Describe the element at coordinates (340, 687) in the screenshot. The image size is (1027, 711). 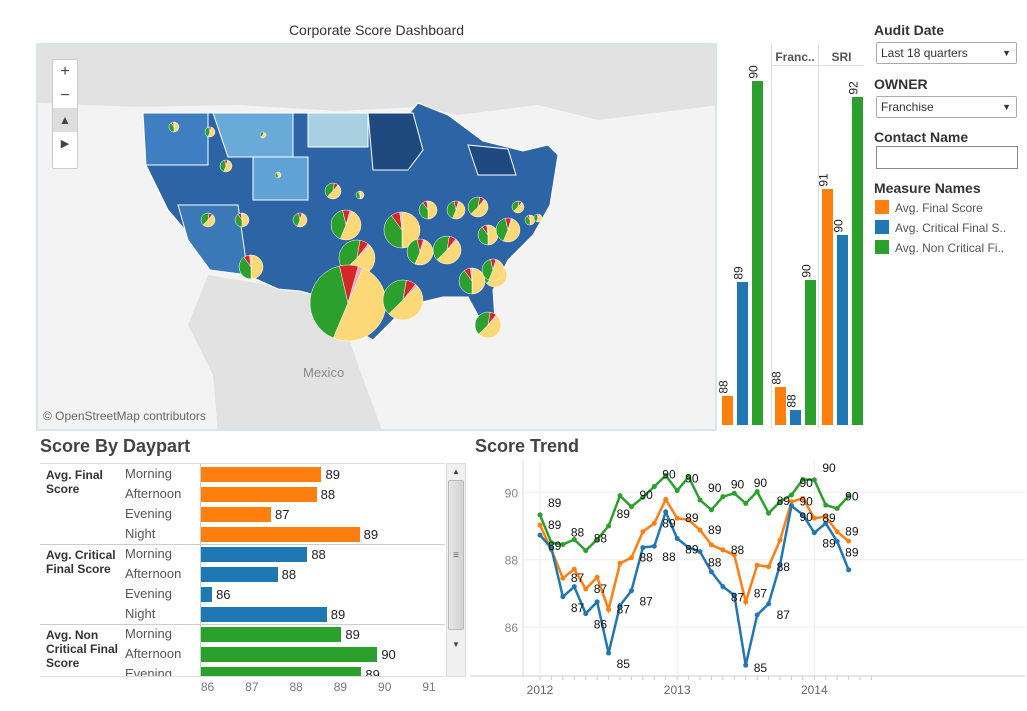
I see `axis-tick: 89` at that location.